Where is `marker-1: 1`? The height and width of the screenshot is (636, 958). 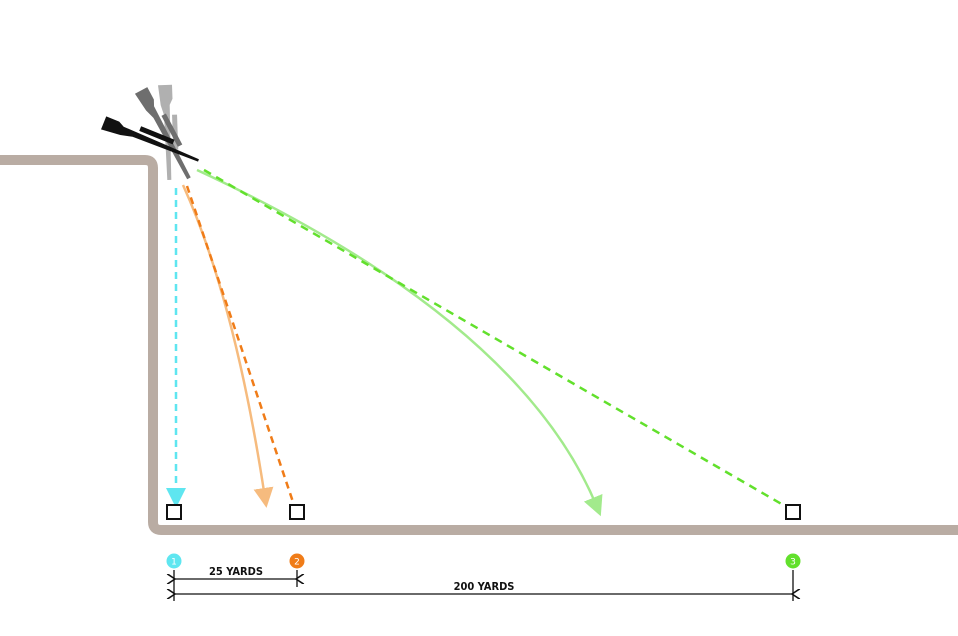 marker-1: 1 is located at coordinates (174, 561).